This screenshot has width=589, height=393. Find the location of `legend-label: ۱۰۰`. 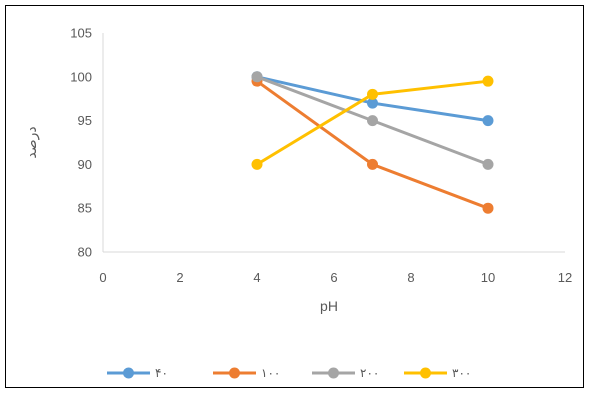

legend-label: ۱۰۰ is located at coordinates (270, 373).